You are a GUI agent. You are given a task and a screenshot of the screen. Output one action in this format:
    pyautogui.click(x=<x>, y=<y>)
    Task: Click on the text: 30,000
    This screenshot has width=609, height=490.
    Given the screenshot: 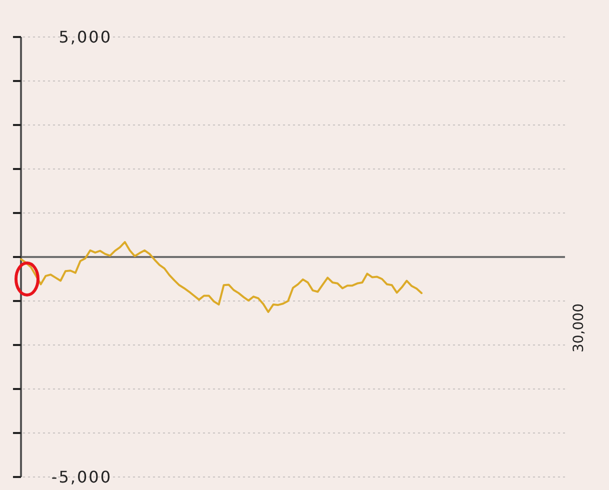 What is the action you would take?
    pyautogui.click(x=578, y=328)
    